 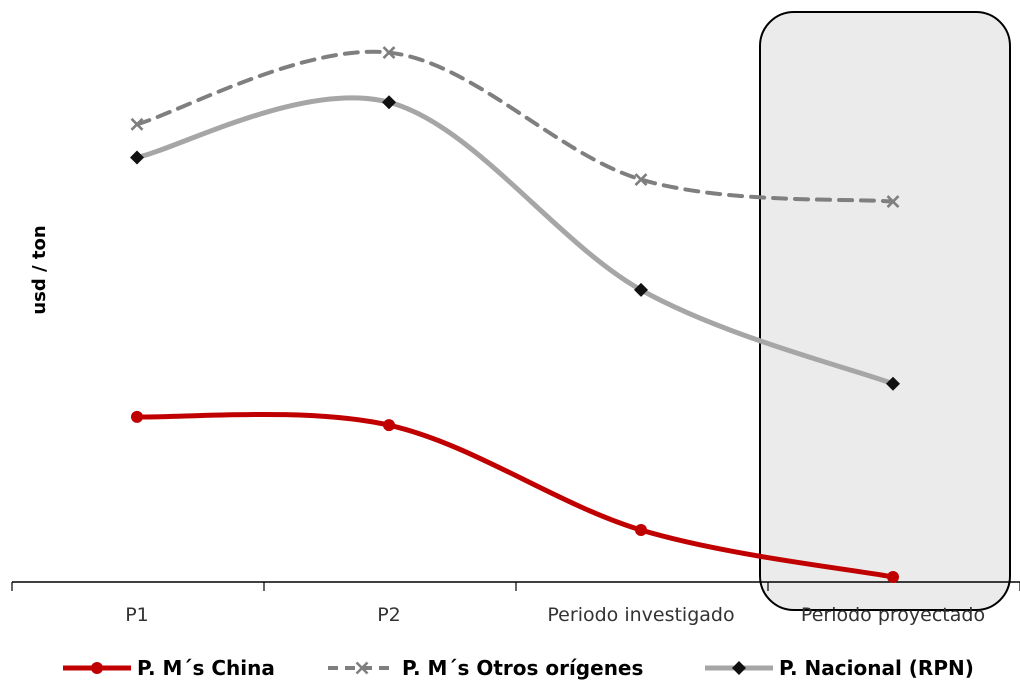 I want to click on legend-label: P. Nacional (RPN), so click(x=876, y=668).